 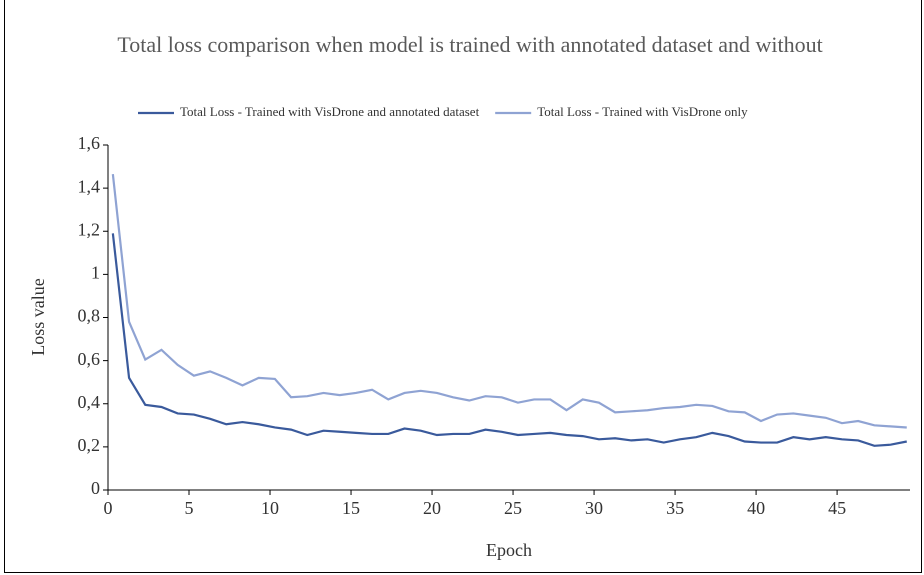 What do you see at coordinates (89, 186) in the screenshot?
I see `y-tick-label: 1,4` at bounding box center [89, 186].